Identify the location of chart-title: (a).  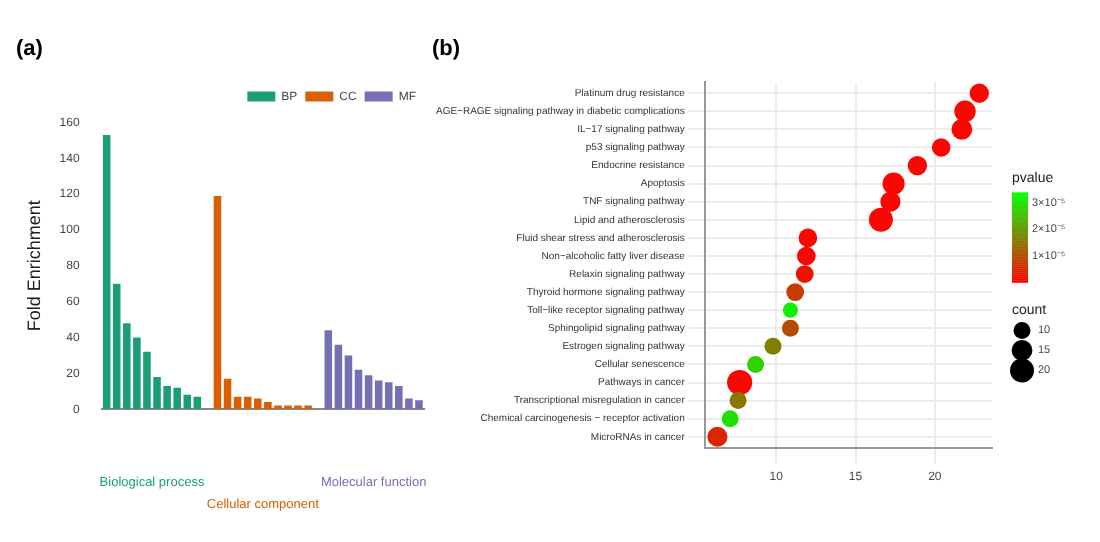
(30, 49).